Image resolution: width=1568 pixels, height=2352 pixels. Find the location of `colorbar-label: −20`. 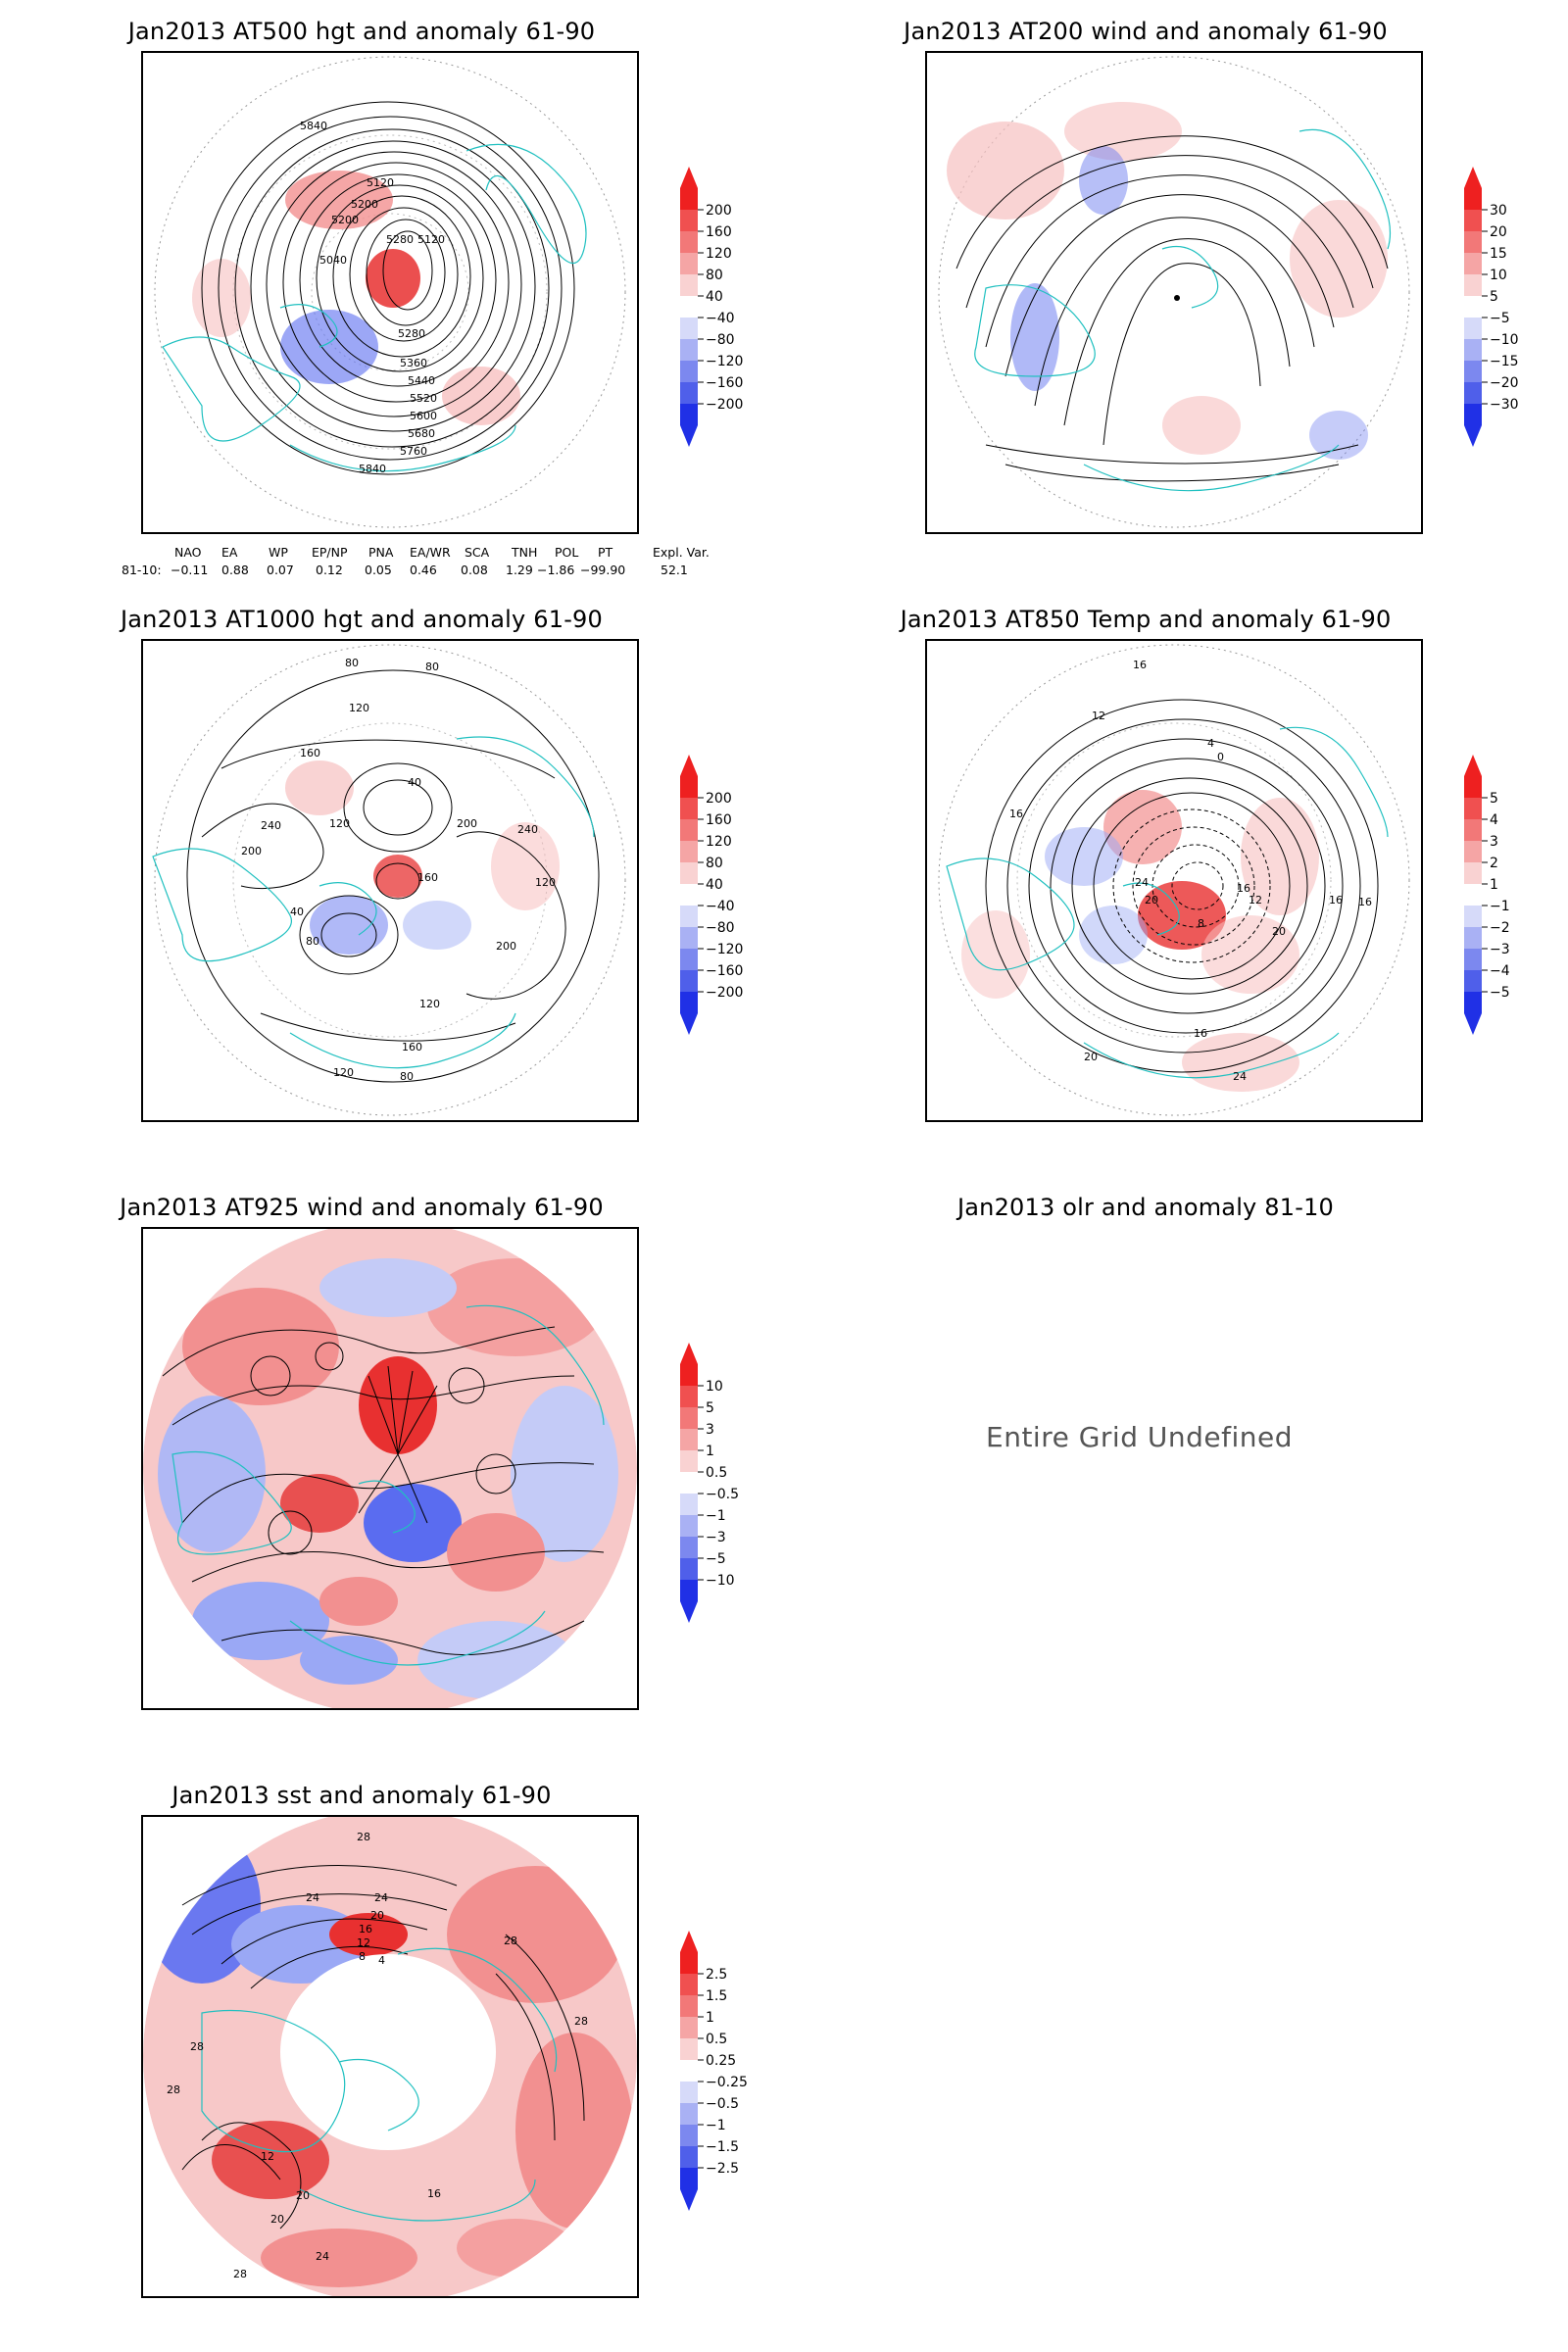

colorbar-label: −20 is located at coordinates (1504, 383).